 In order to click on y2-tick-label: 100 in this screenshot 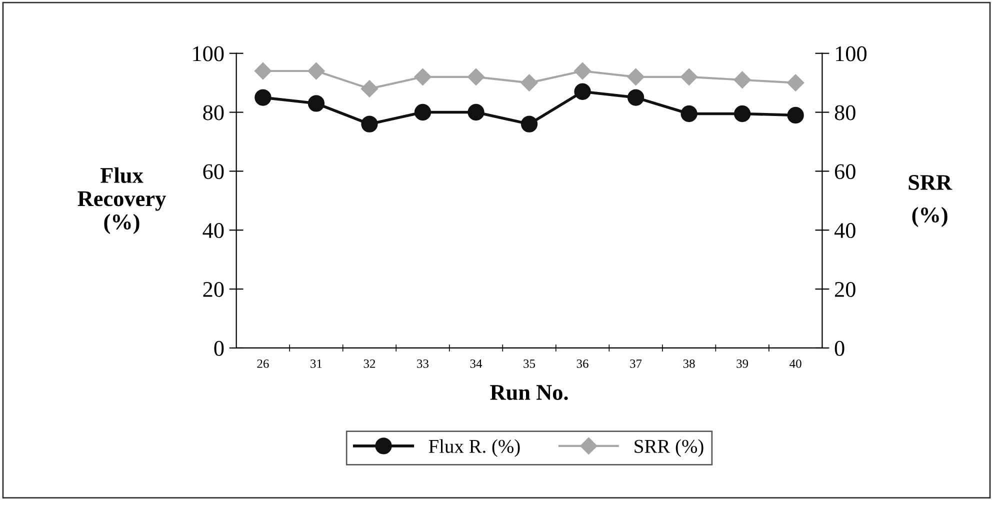, I will do `click(851, 54)`.